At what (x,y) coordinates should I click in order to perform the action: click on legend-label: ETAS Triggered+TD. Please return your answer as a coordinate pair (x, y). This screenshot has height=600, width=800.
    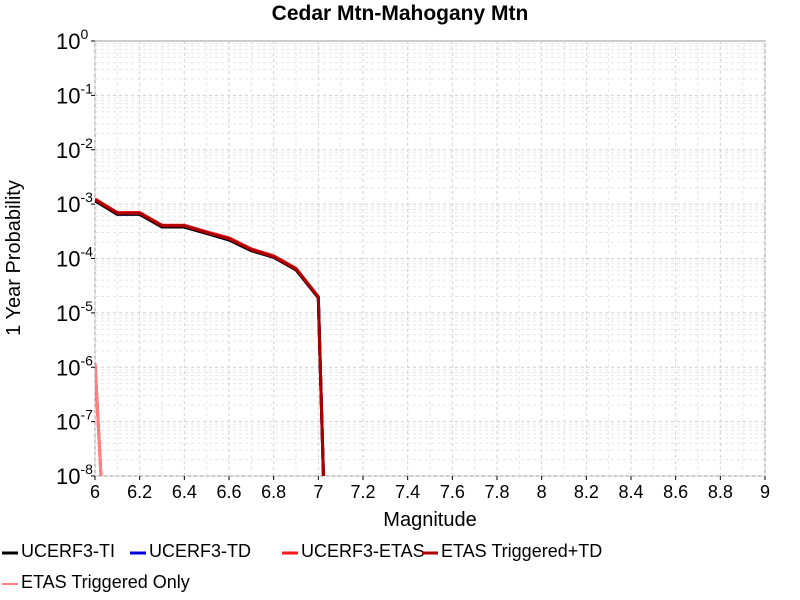
    Looking at the image, I should click on (521, 551).